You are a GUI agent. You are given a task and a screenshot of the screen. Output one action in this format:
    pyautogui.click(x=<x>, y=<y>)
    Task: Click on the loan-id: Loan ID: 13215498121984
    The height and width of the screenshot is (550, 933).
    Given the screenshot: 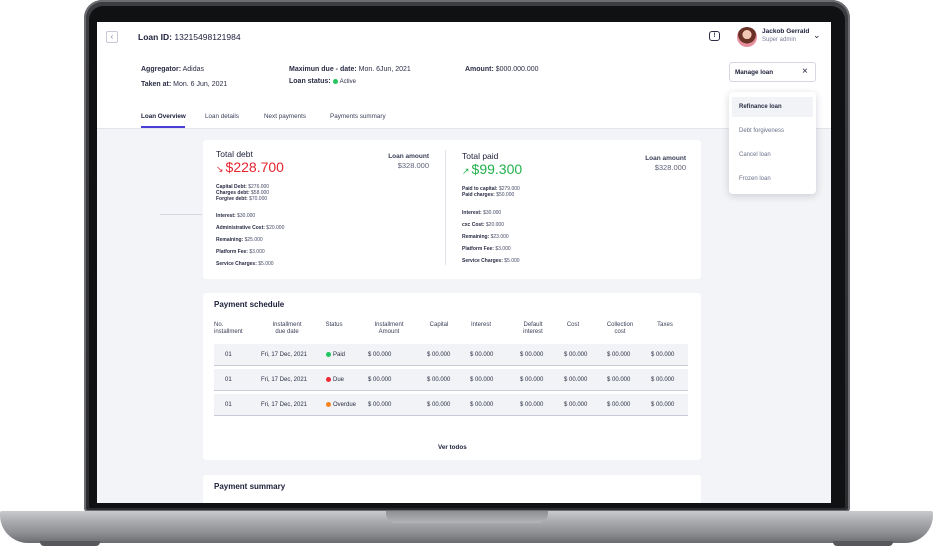 What is the action you would take?
    pyautogui.click(x=189, y=37)
    